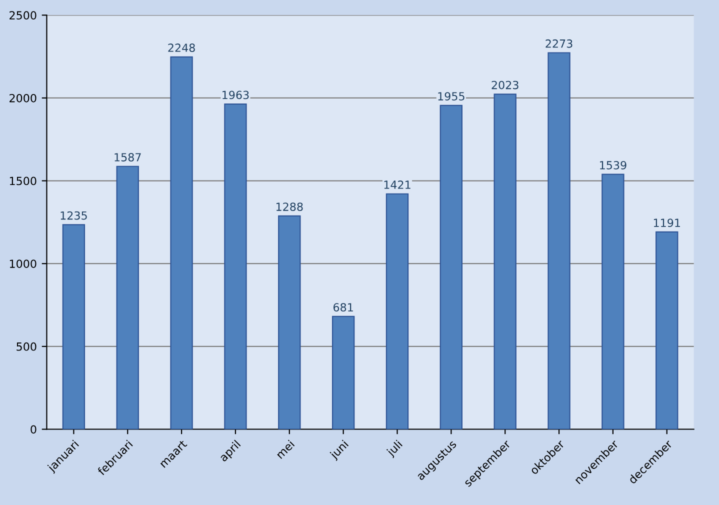 The image size is (719, 505). I want to click on data-label: 1288, so click(289, 206).